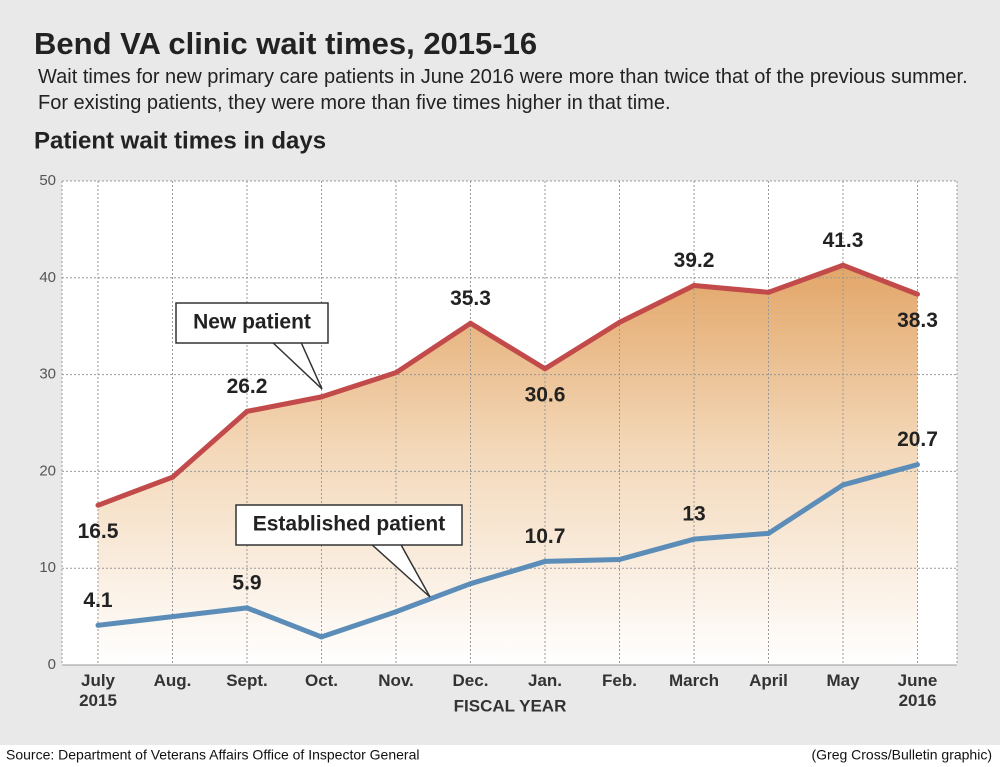  I want to click on value-label: 30.6, so click(545, 394).